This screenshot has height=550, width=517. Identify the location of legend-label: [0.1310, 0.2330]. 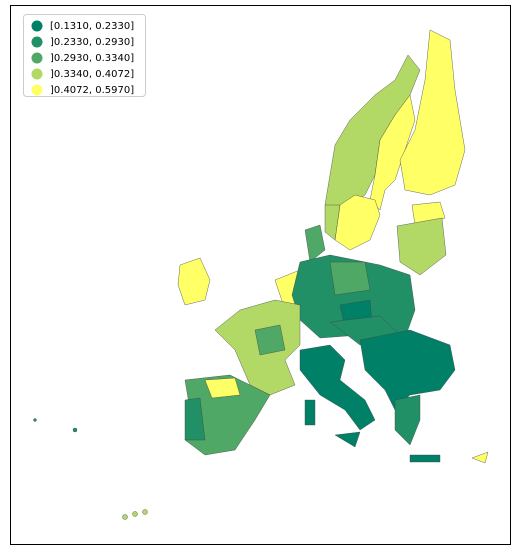
(92, 26).